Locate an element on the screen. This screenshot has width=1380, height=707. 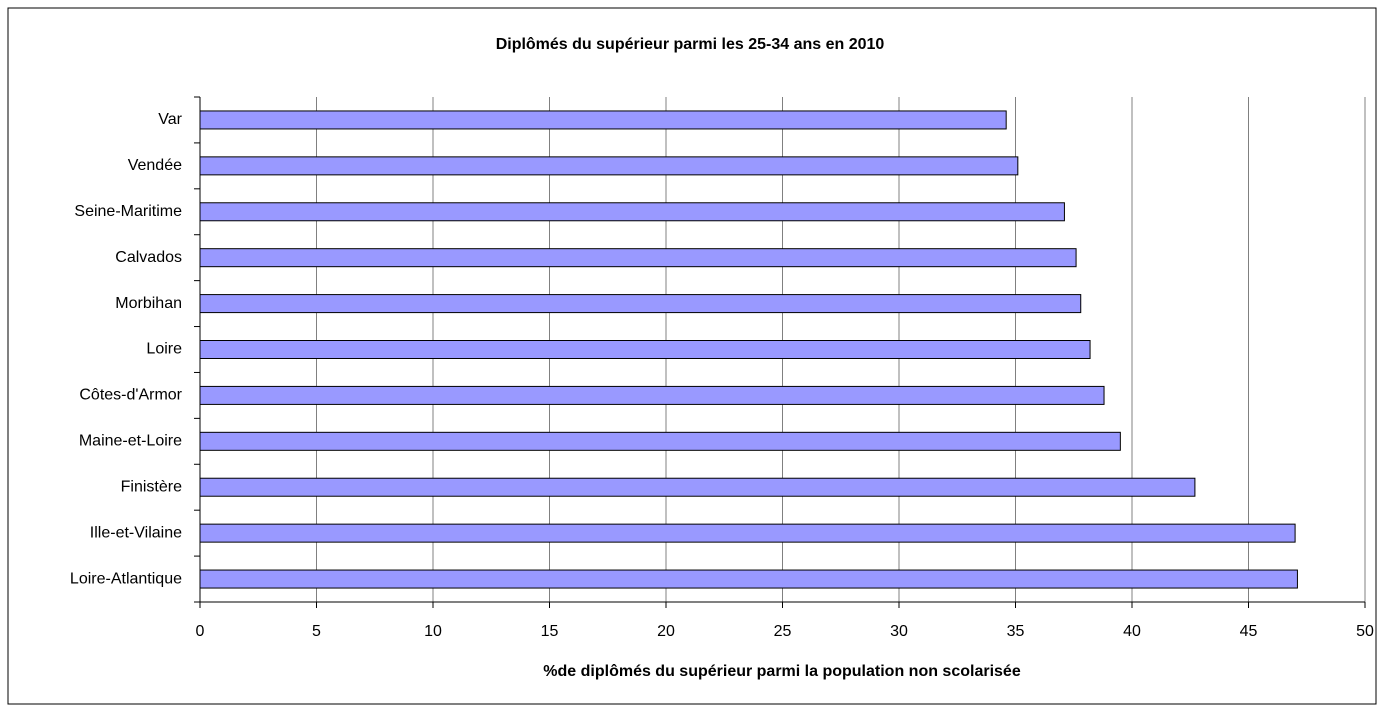
x-tick-label: 0 is located at coordinates (200, 631).